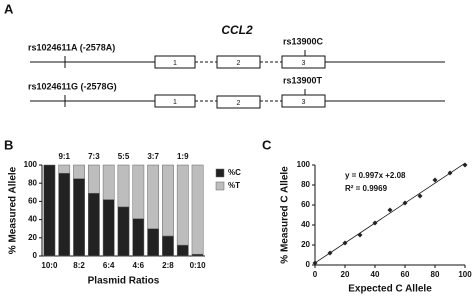 This screenshot has width=474, height=297. I want to click on x-tick-label: 0:10, so click(198, 265).